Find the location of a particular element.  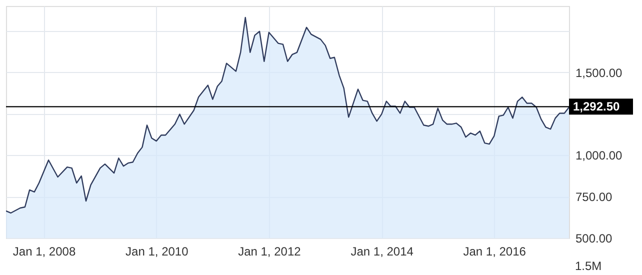

y-tick-label: 500.00 is located at coordinates (594, 239).